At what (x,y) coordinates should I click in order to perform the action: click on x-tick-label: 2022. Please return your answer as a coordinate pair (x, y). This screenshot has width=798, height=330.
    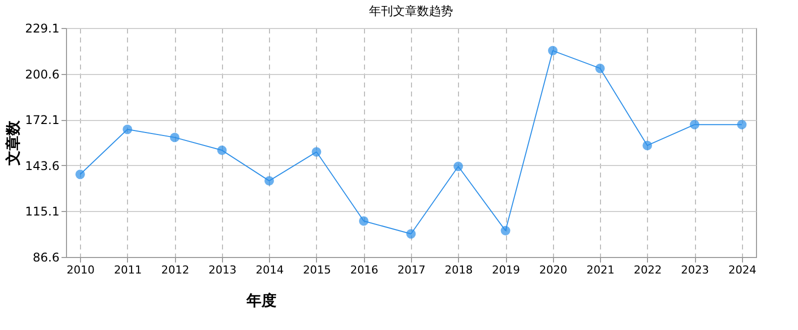
    Looking at the image, I should click on (648, 270).